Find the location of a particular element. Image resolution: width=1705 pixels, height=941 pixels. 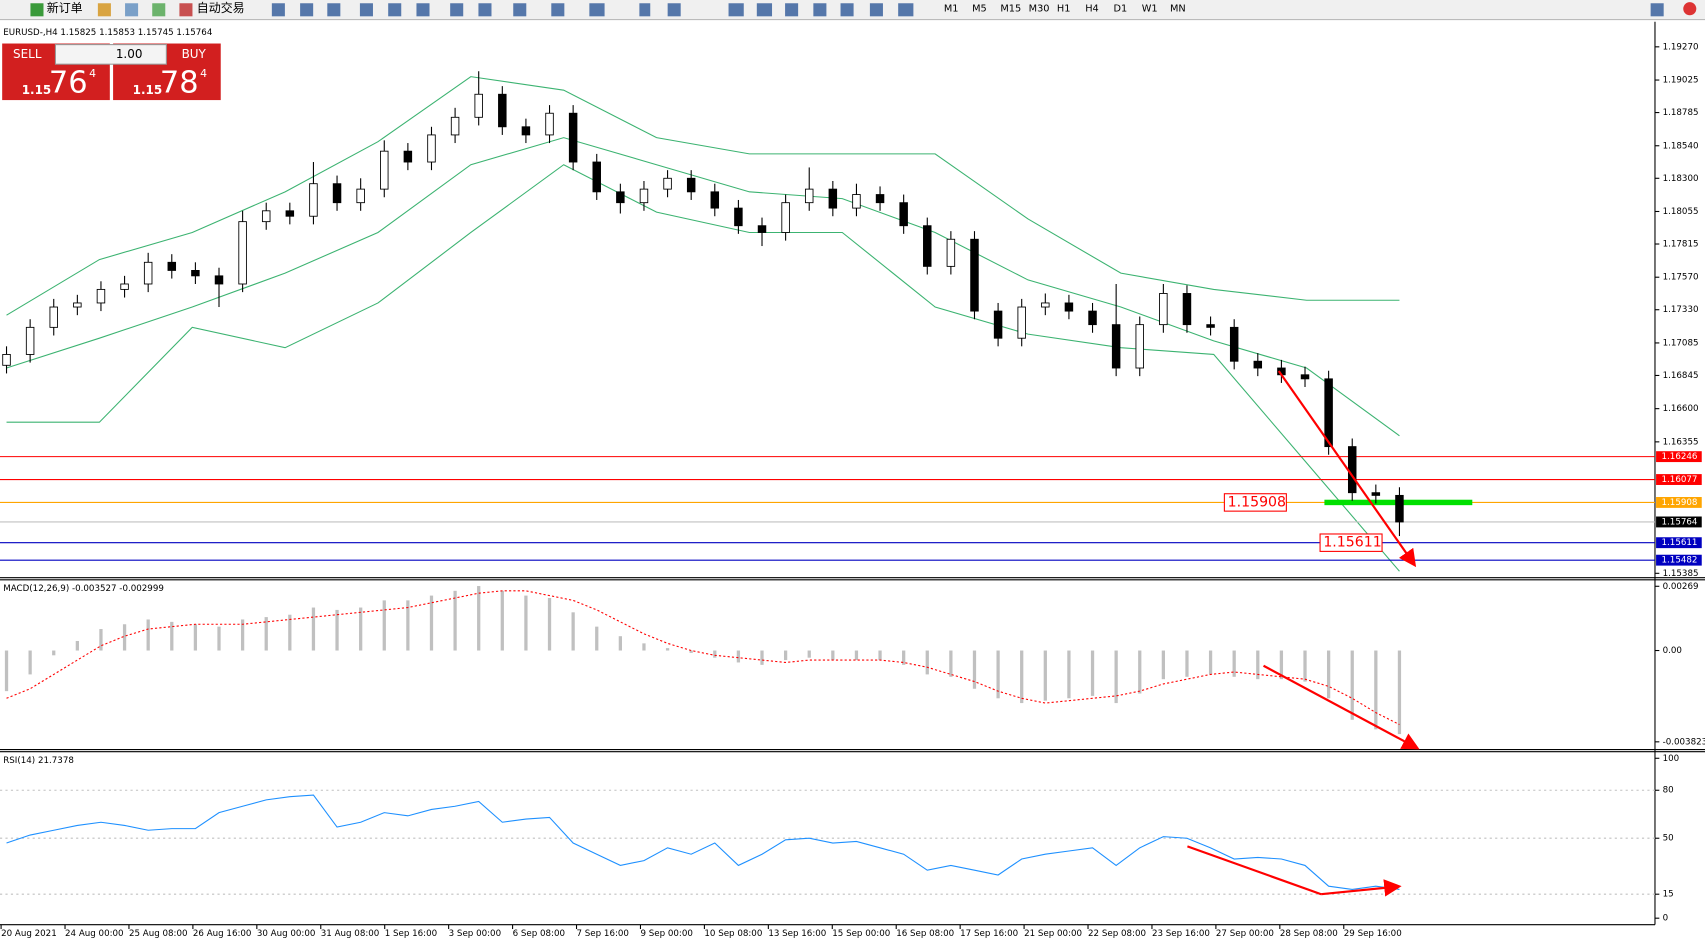

time-label: 10 Sep 08:00 is located at coordinates (733, 934).